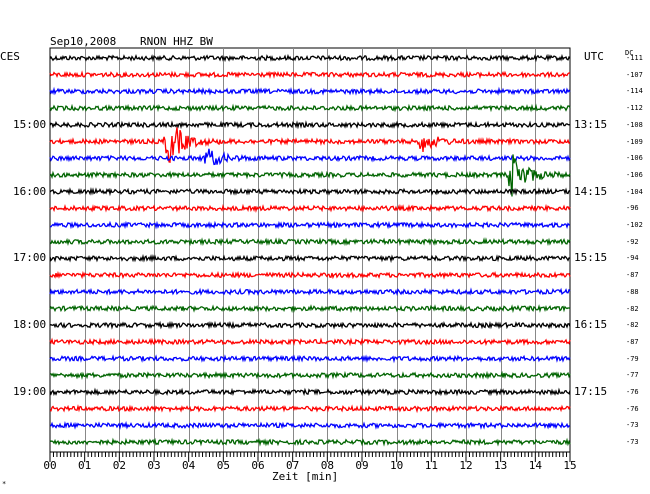 The height and width of the screenshot is (494, 650). Describe the element at coordinates (30, 191) in the screenshot. I see `left-hour-label: 16:00` at that location.